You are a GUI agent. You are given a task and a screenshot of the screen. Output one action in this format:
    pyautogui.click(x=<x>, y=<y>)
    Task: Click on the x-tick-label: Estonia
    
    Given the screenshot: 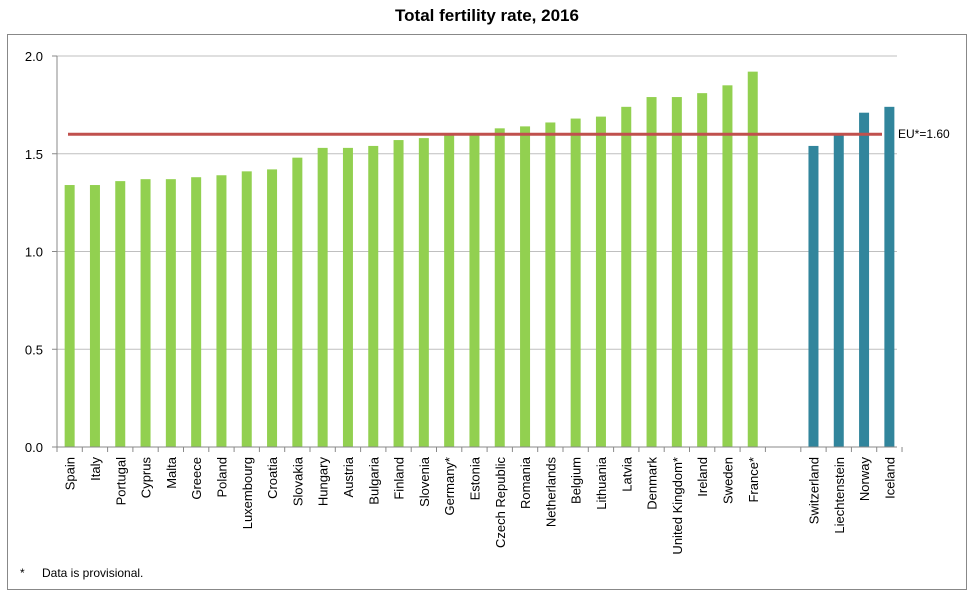 What is the action you would take?
    pyautogui.click(x=474, y=478)
    